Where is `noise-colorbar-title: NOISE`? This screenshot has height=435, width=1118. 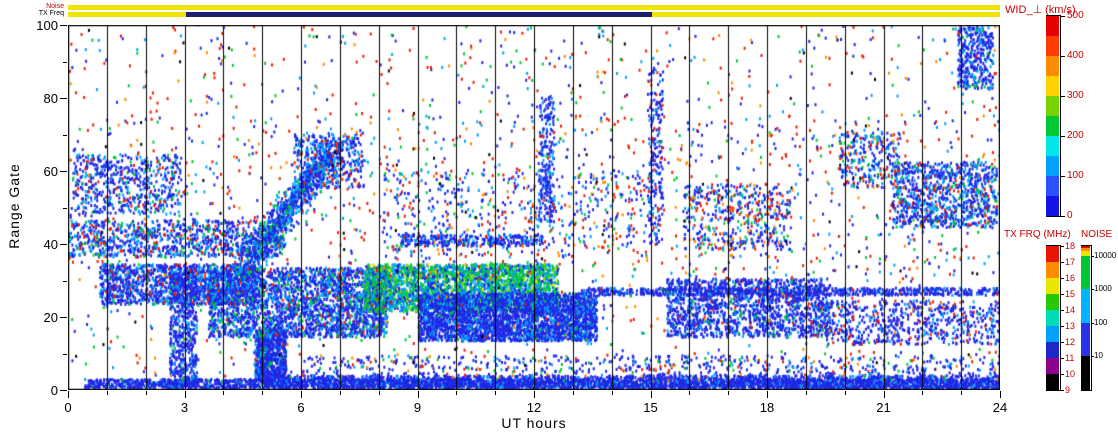
noise-colorbar-title: NOISE is located at coordinates (1097, 234).